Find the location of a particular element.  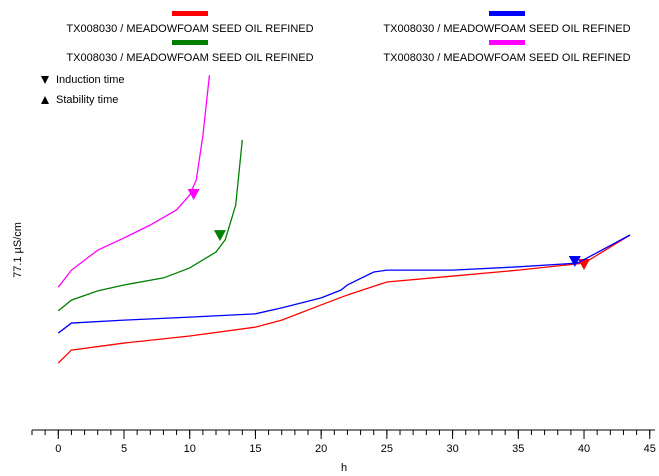

x-tick-label: 20 is located at coordinates (321, 449).